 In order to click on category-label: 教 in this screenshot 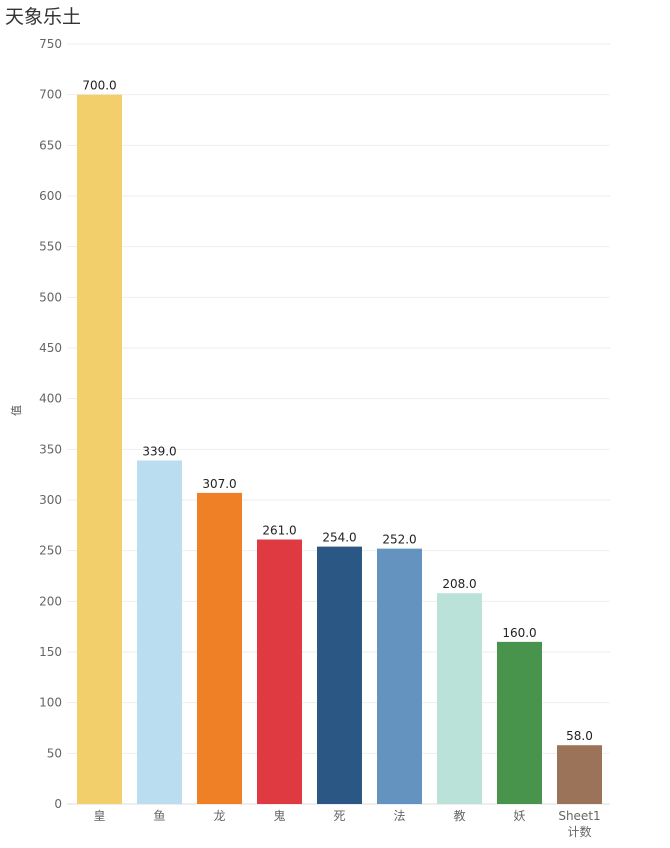, I will do `click(459, 815)`.